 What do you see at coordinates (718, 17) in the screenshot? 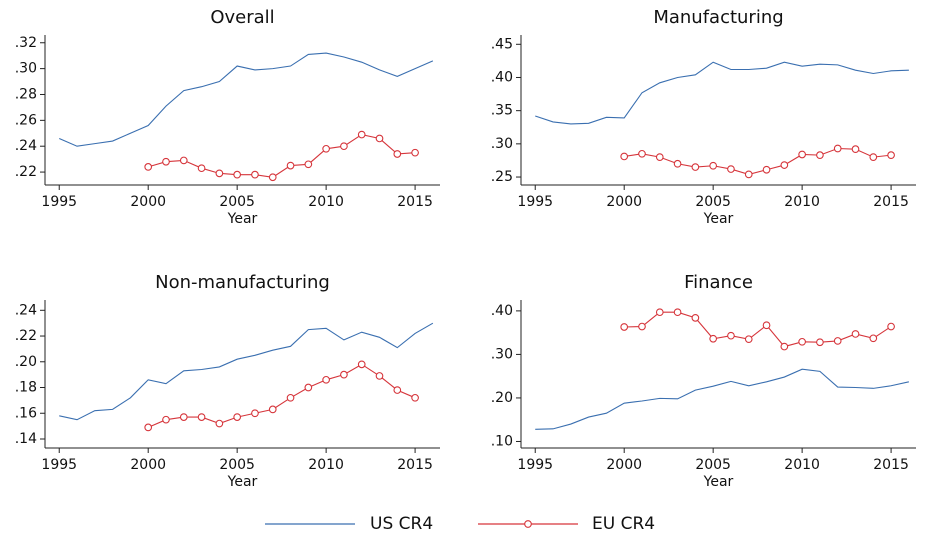
I see `chart-title: Manufacturing` at bounding box center [718, 17].